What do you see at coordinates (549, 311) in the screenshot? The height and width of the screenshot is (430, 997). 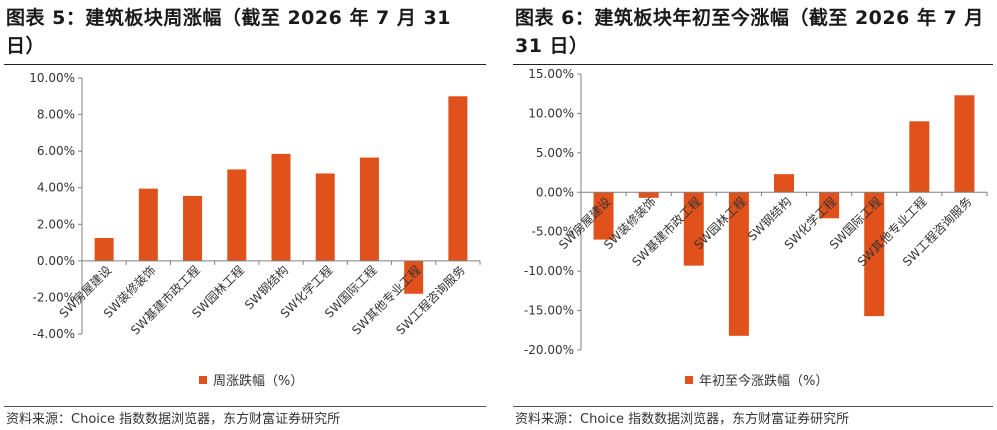 I see `y-tick-label: -15.00%` at bounding box center [549, 311].